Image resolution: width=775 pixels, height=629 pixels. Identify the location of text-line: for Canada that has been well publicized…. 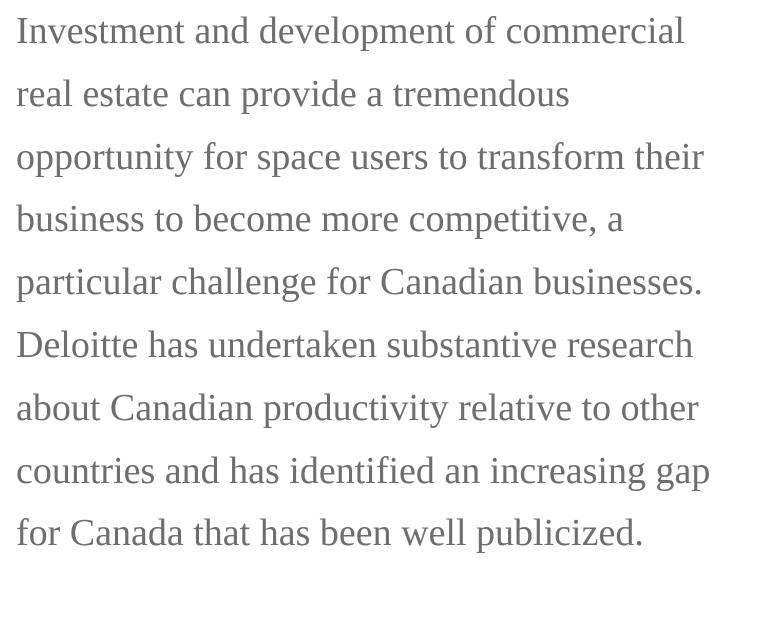
(330, 533).